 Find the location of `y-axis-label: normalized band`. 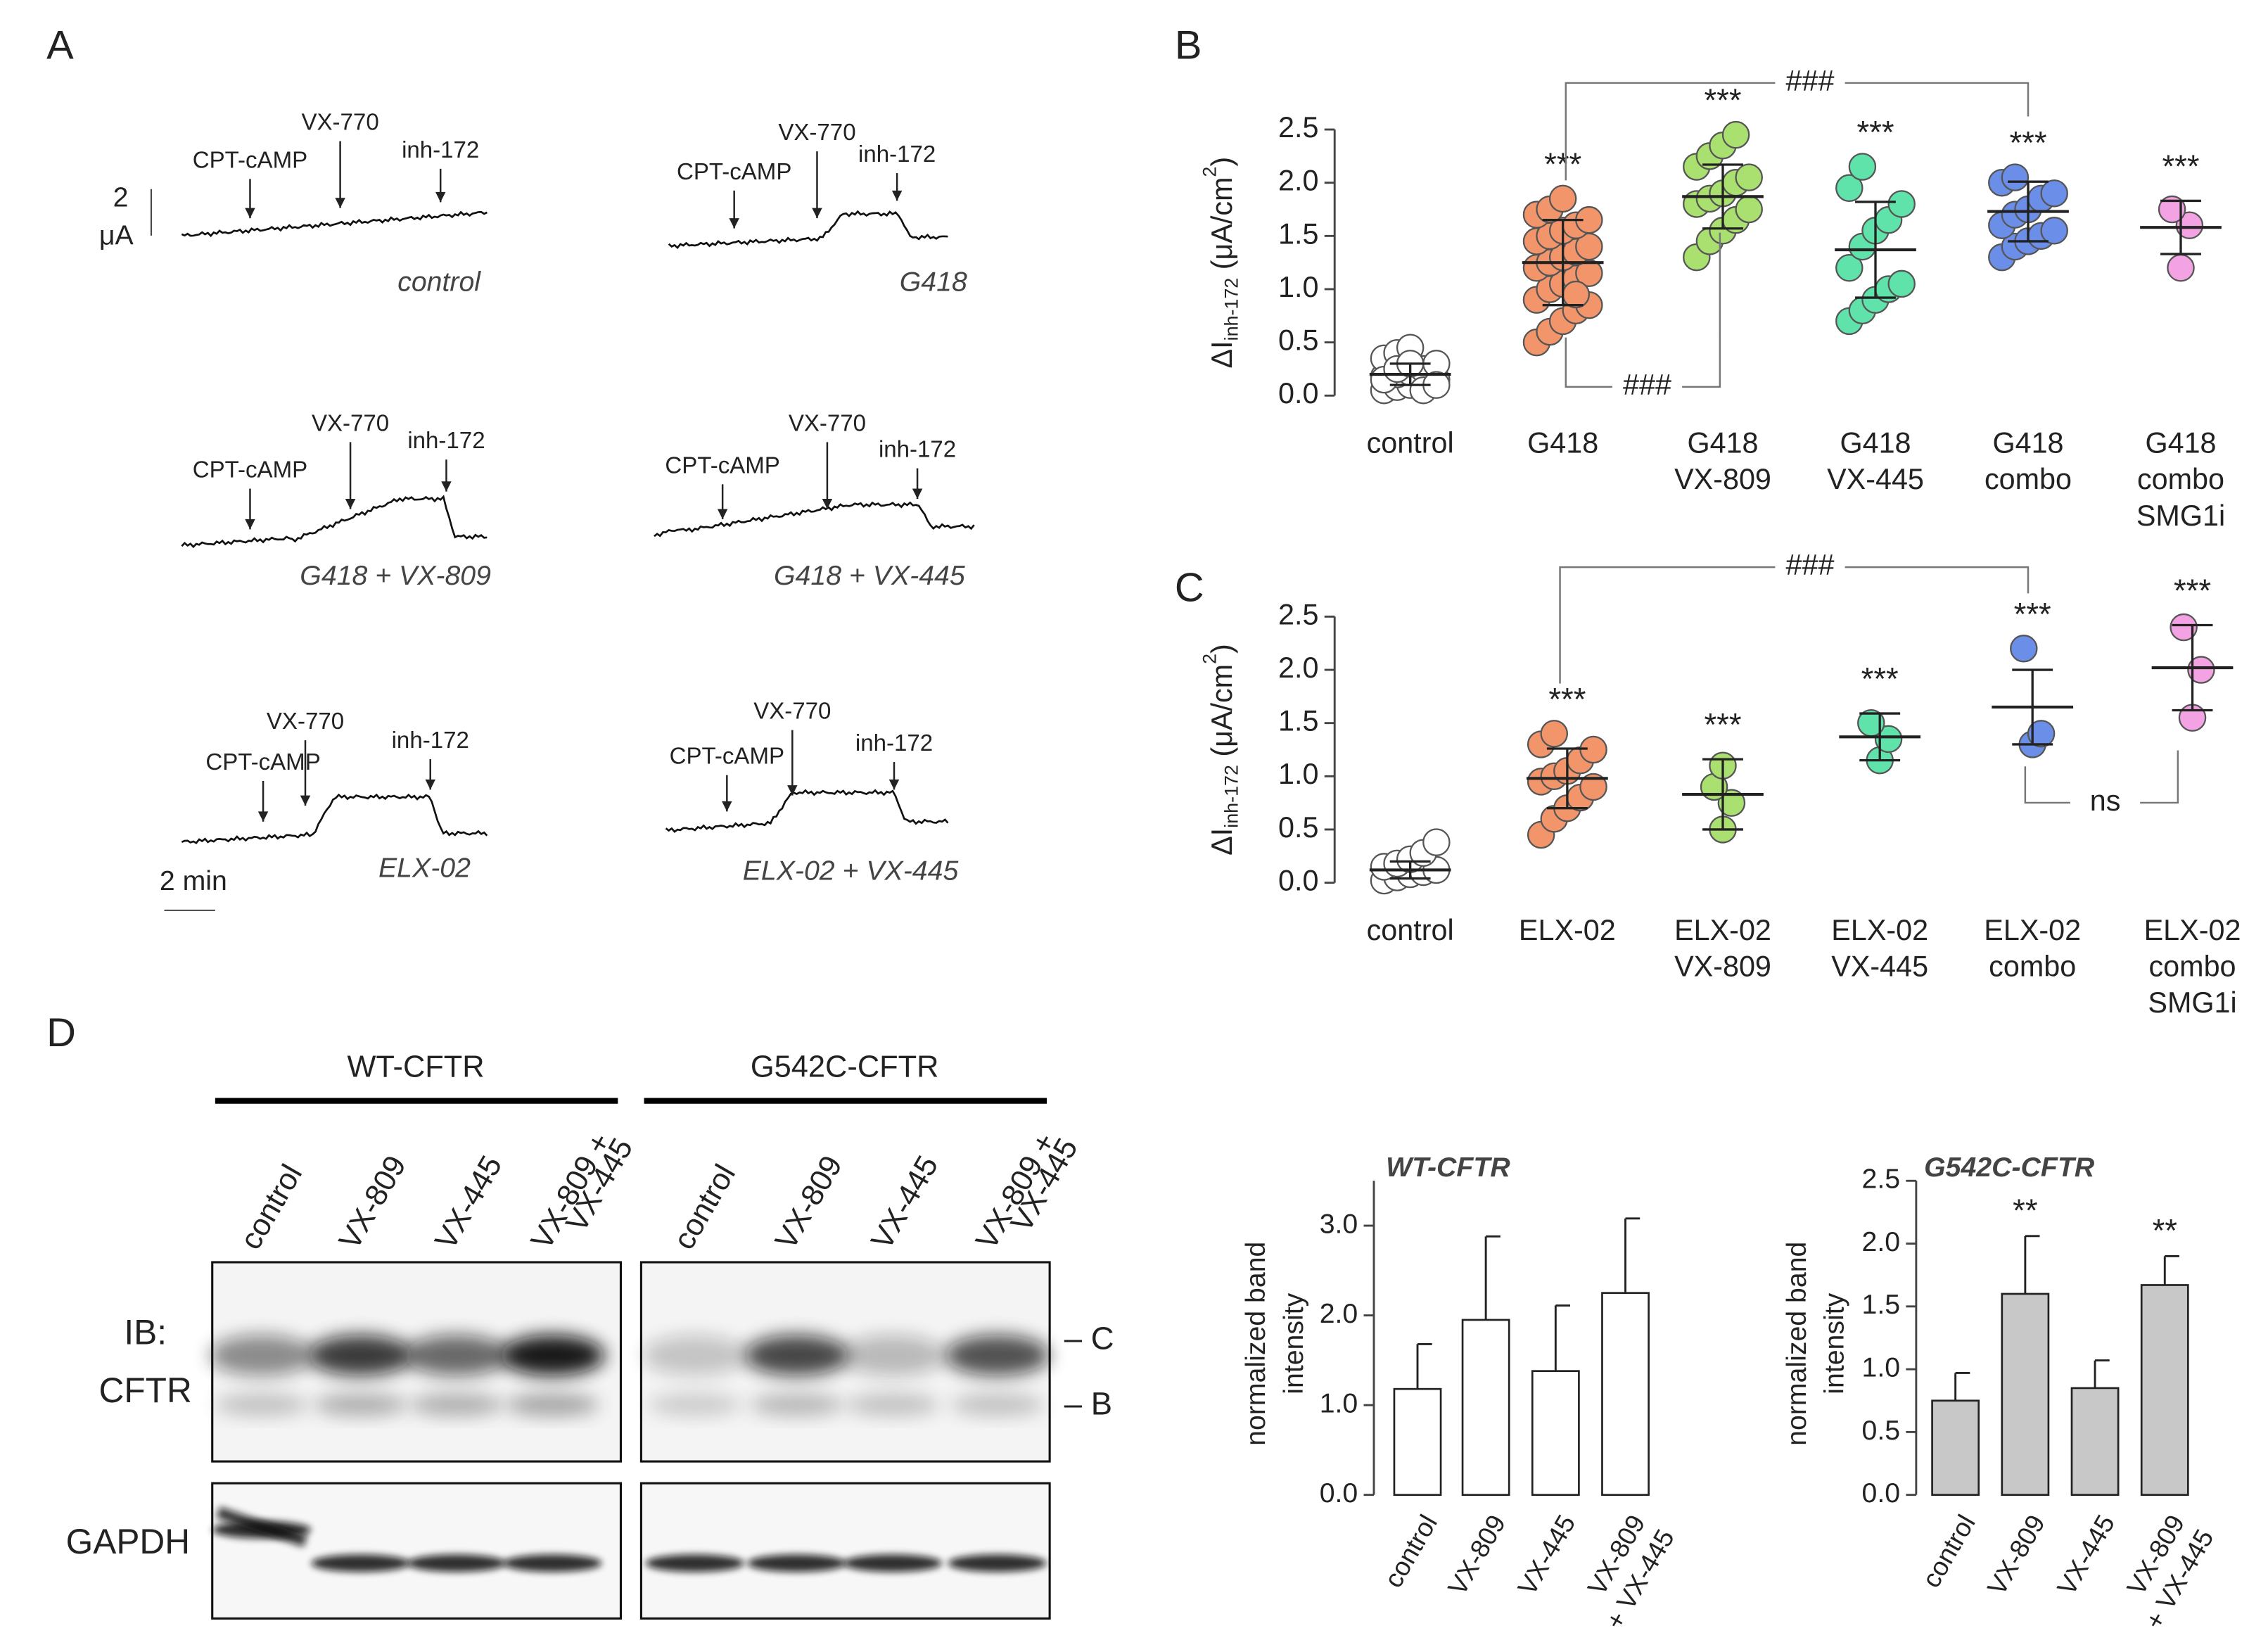

y-axis-label: normalized band is located at coordinates (1797, 1344).